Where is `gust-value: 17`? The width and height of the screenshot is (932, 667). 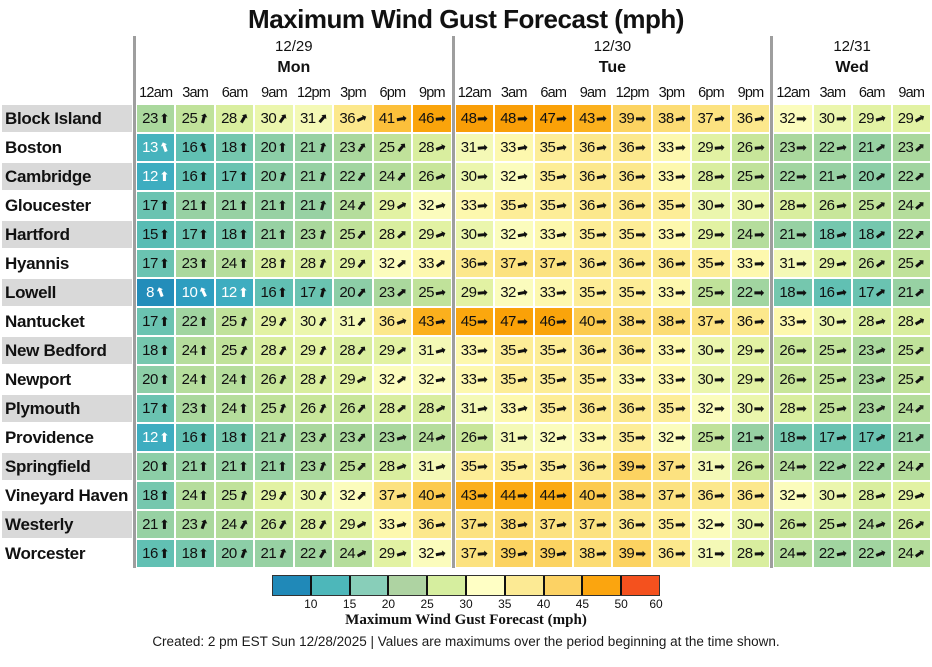
gust-value: 17 is located at coordinates (150, 263).